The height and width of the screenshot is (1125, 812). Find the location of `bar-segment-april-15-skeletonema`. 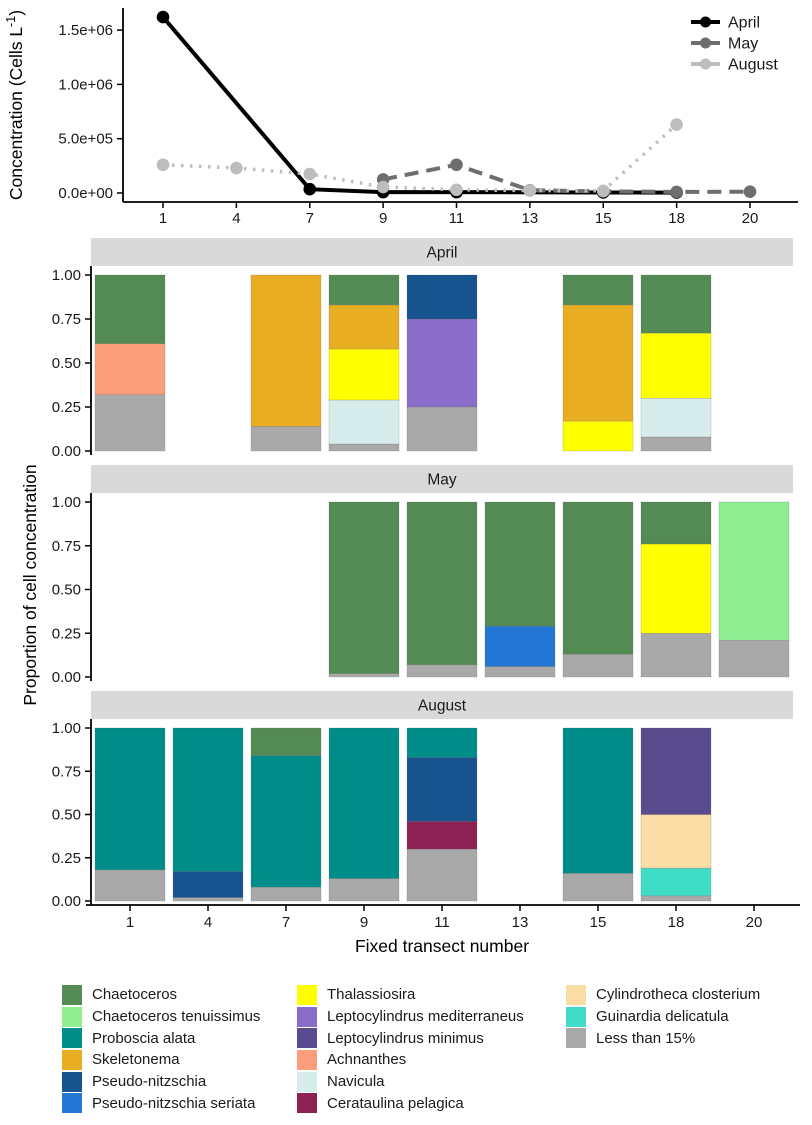

bar-segment-april-15-skeletonema is located at coordinates (598, 363).